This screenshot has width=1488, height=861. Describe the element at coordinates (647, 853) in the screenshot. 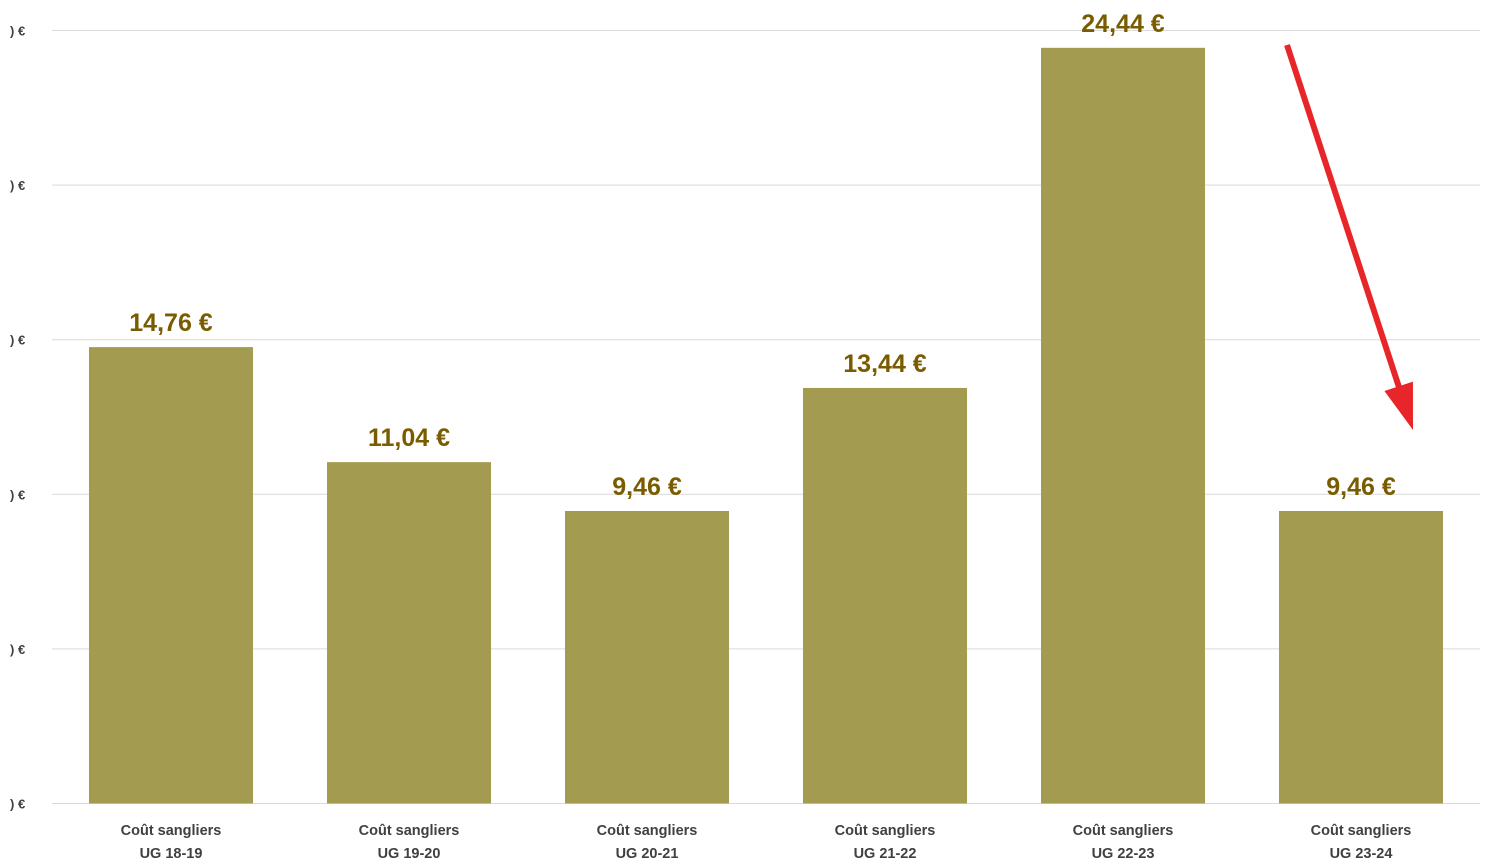

I see `x-tick-label: UG 20-21` at that location.